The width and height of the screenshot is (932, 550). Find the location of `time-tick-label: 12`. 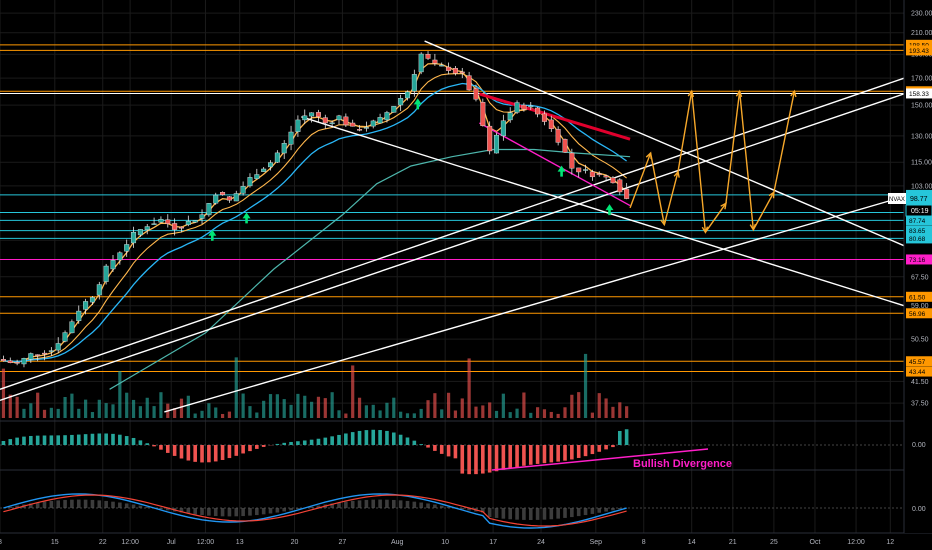

time-tick-label: 12 is located at coordinates (890, 542).